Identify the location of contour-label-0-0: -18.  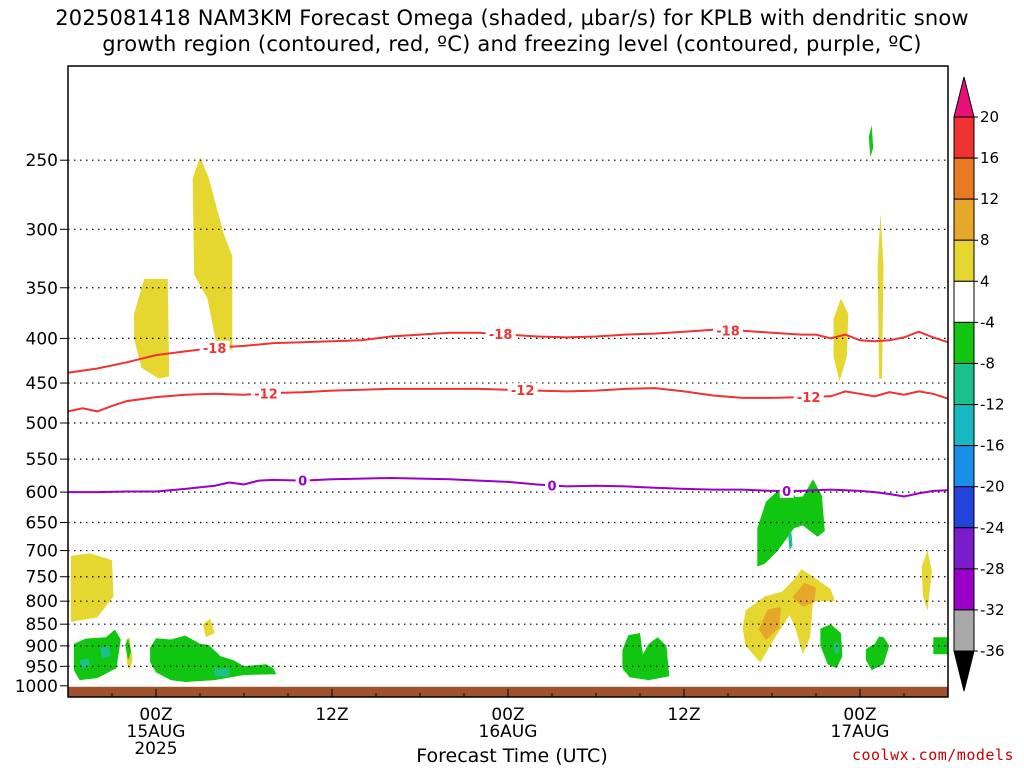
(215, 349).